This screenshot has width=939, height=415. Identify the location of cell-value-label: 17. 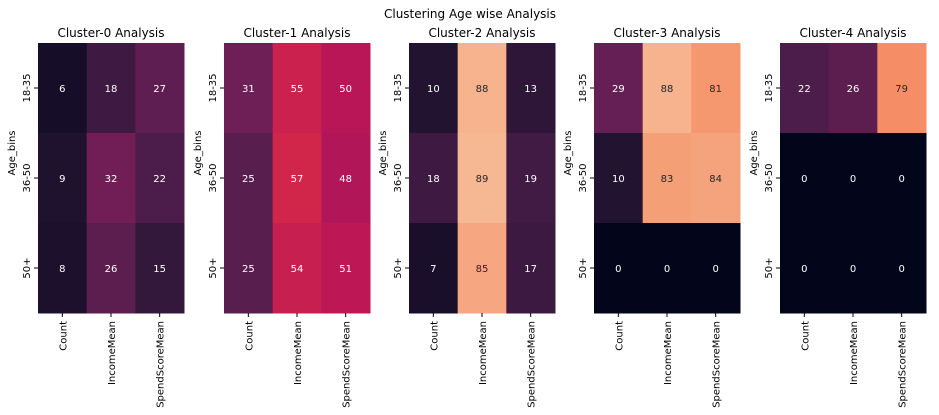
(530, 269).